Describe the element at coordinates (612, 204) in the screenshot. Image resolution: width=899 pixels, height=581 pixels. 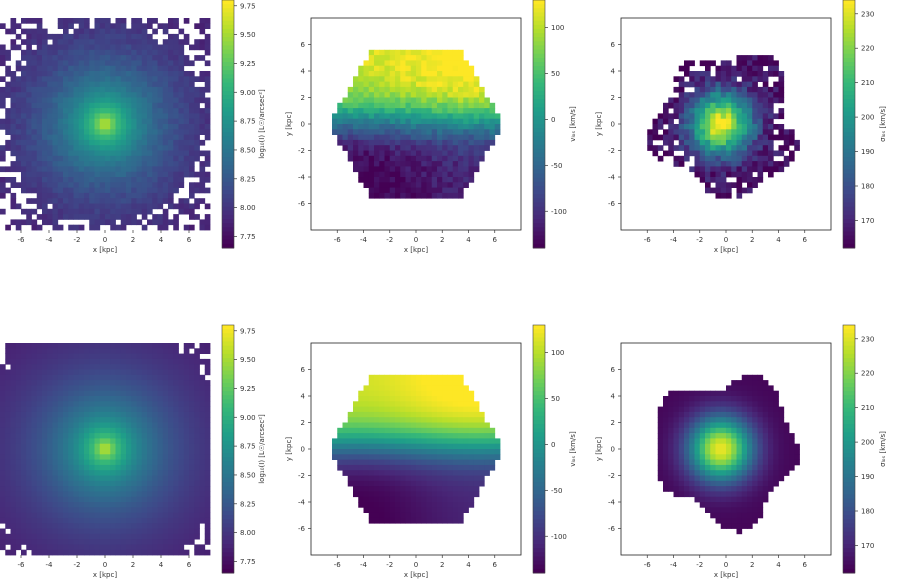
I see `y-tick-label: -6` at that location.